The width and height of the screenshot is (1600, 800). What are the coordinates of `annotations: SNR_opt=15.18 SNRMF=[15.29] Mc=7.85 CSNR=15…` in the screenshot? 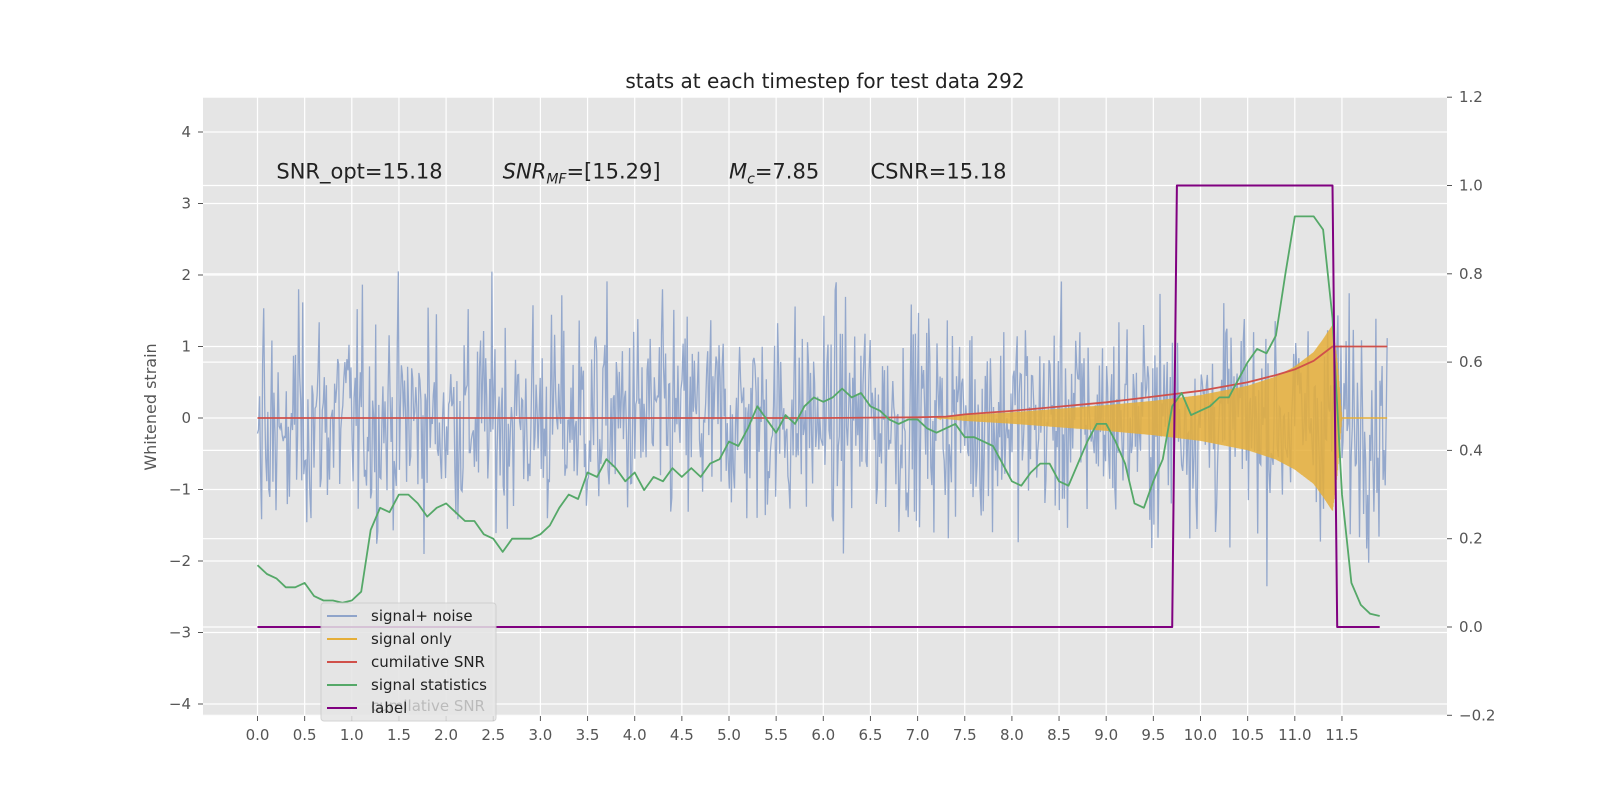 It's located at (641, 173).